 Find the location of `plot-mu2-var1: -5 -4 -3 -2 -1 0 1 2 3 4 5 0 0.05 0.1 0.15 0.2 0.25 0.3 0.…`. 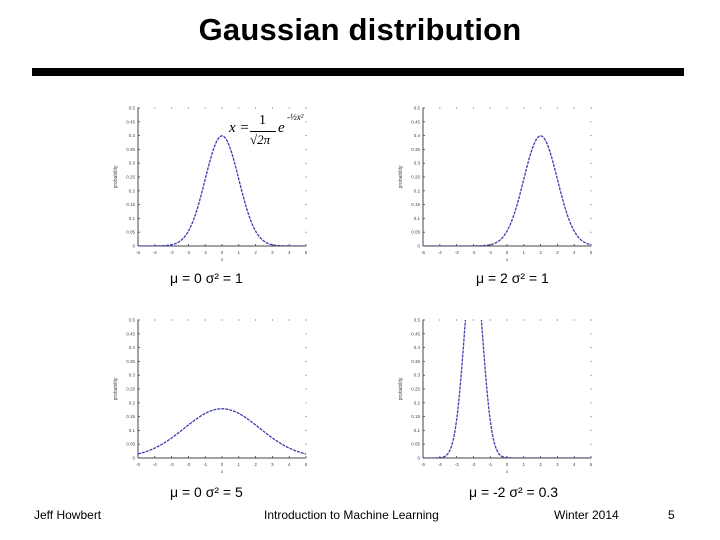

plot-mu2-var1: -5 -4 -3 -2 -1 0 1 2 3 4 5 0 0.05 0.1 0.15 0.2 0.25 0.3 0.… is located at coordinates (495, 184).